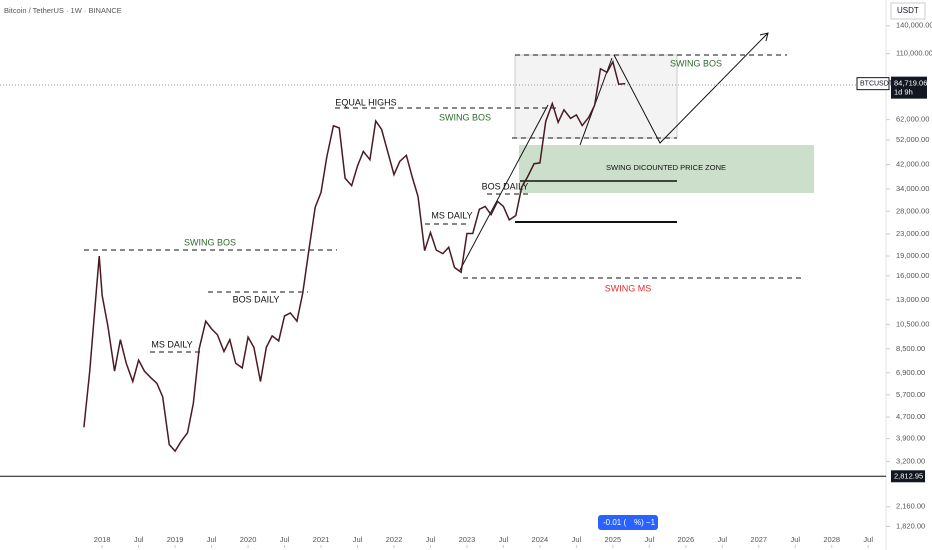  Describe the element at coordinates (910, 372) in the screenshot. I see `y-tick-label: 6,900.00` at that location.